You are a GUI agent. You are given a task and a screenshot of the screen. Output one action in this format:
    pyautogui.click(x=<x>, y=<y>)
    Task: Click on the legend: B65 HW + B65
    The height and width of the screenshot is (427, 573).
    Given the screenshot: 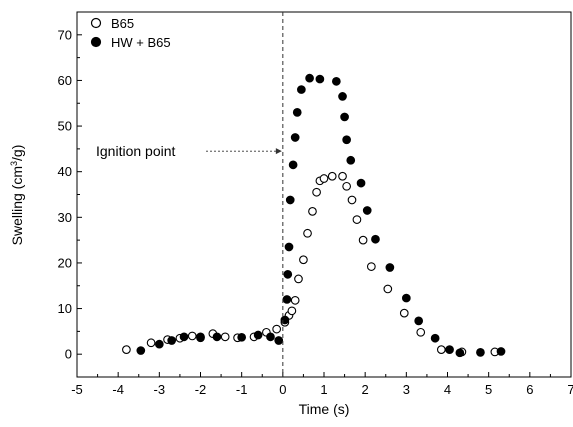 What is the action you would take?
    pyautogui.click(x=130, y=33)
    